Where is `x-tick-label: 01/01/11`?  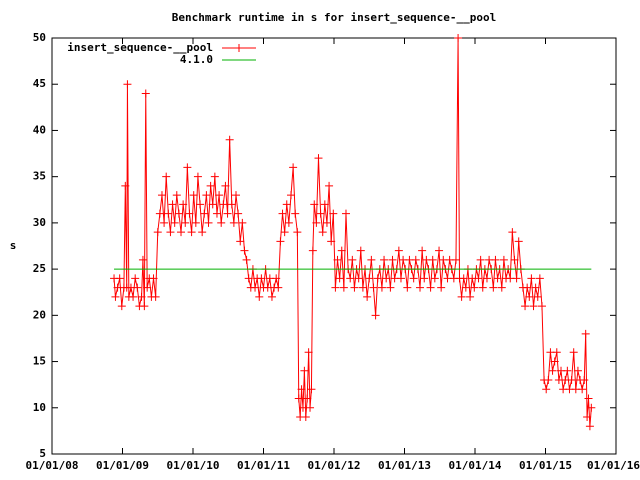
x-tick-label: 01/01/11 is located at coordinates (263, 465).